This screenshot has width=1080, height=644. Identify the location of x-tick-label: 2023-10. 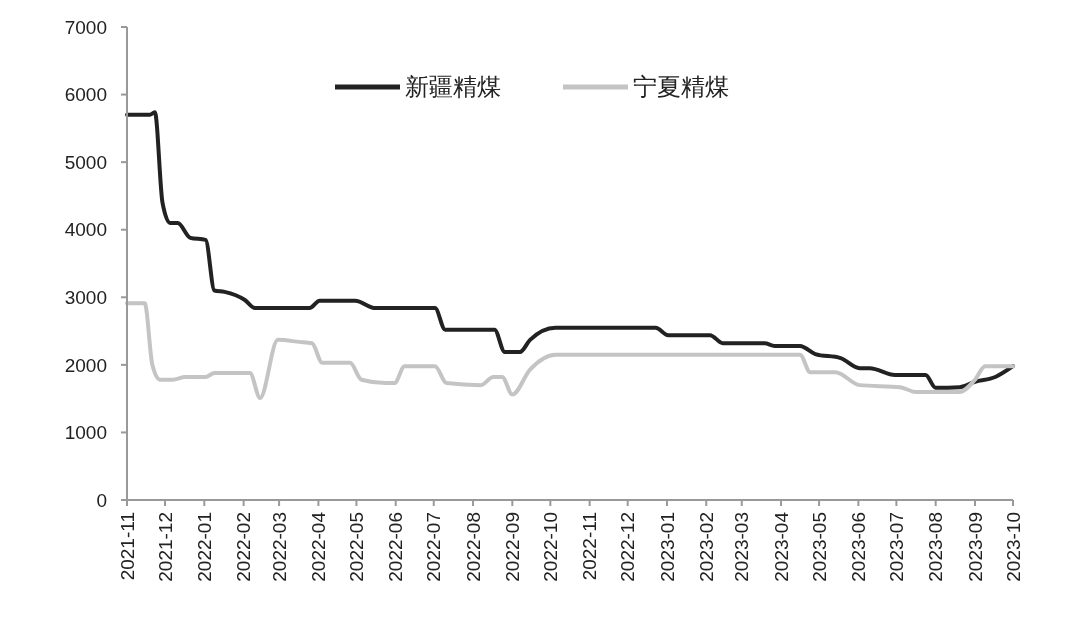
(1013, 547).